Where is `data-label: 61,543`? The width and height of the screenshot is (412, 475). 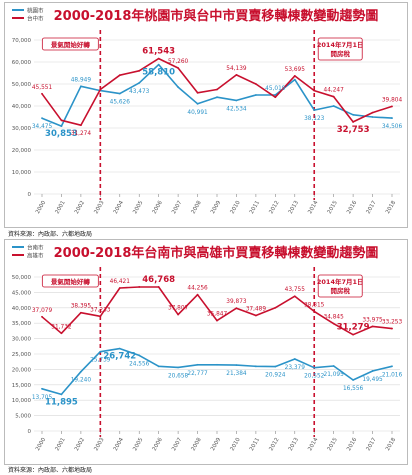
data-label: 61,543 is located at coordinates (158, 52).